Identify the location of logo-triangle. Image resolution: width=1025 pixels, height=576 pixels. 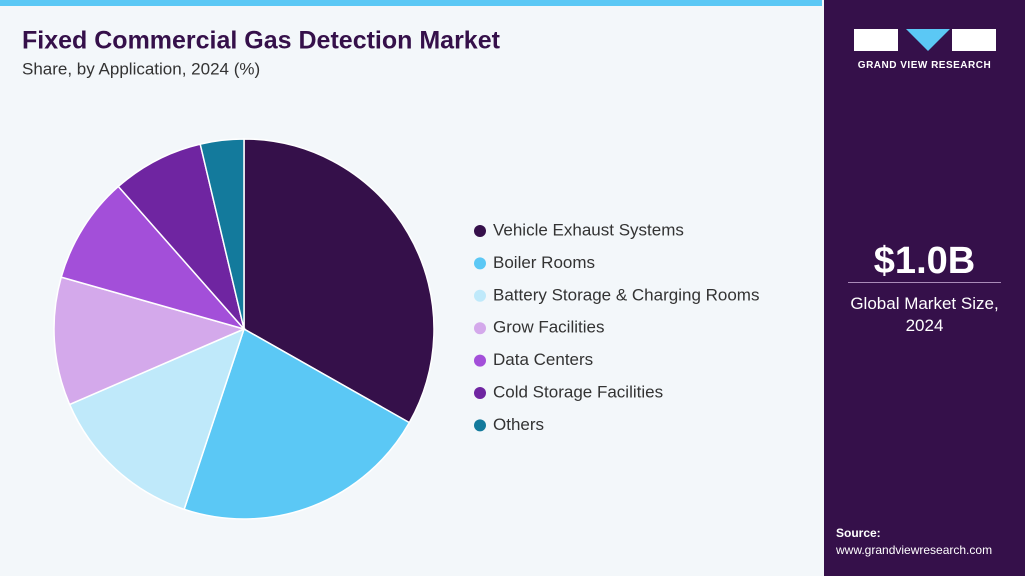
(928, 40).